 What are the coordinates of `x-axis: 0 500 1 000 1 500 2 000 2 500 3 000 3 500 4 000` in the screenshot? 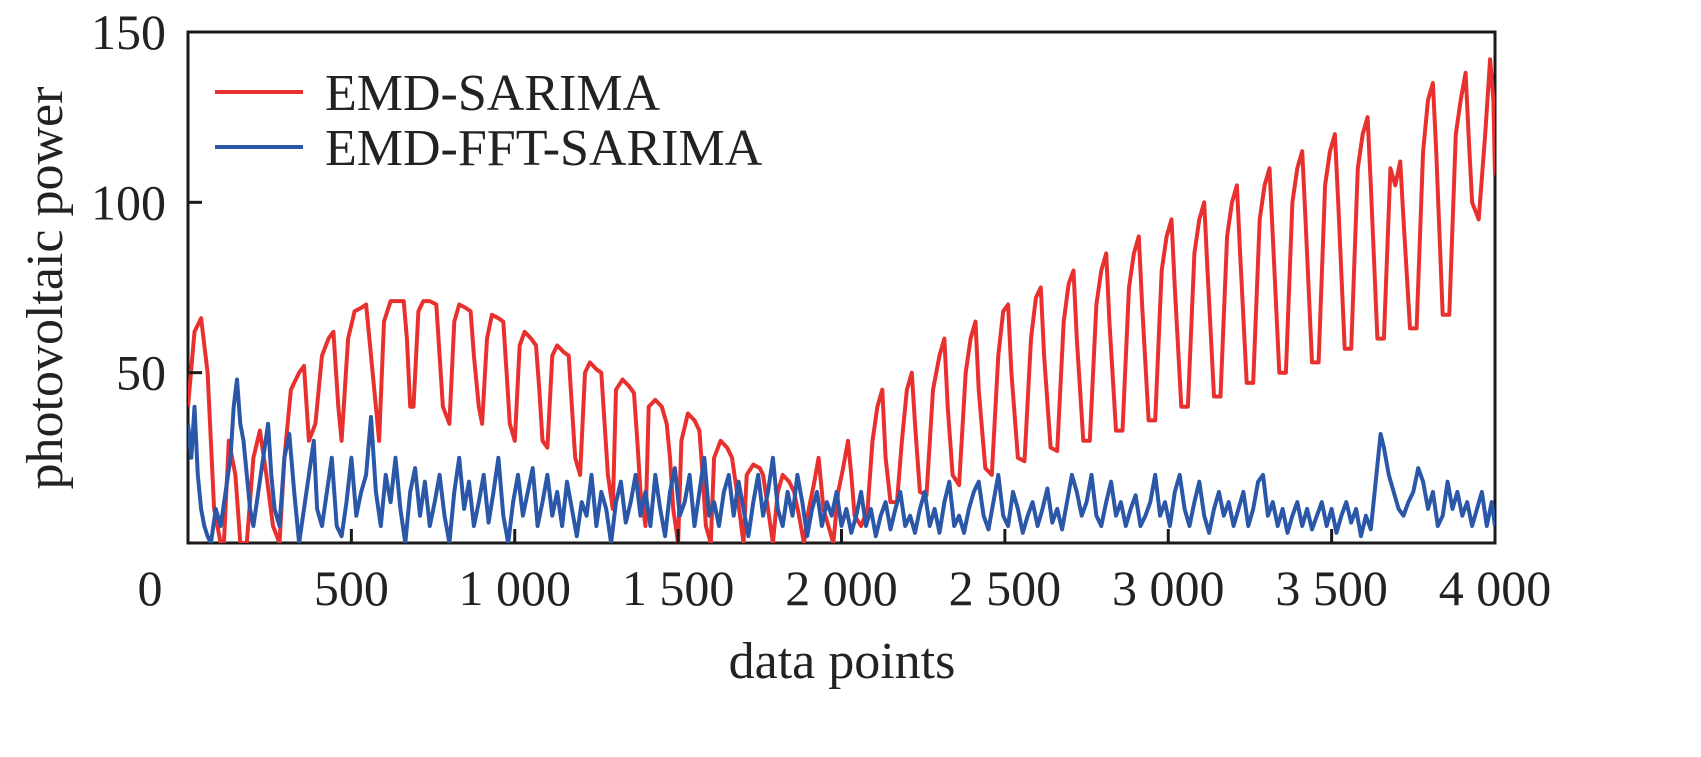 It's located at (845, 572).